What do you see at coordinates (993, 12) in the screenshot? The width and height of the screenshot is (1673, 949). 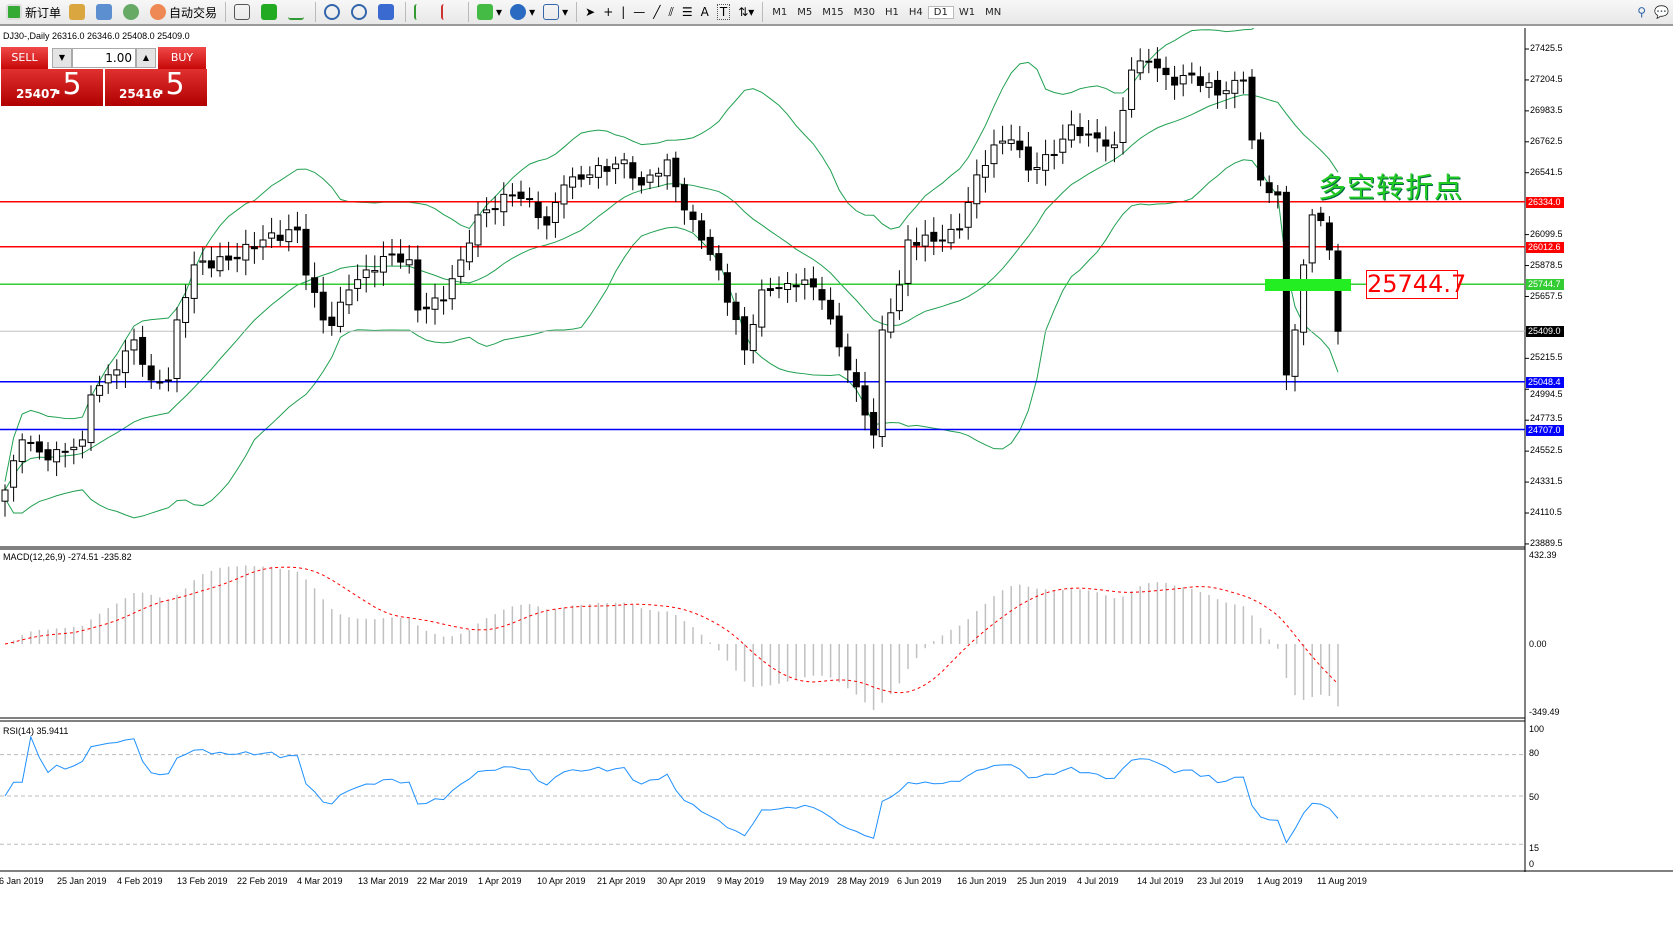 I see `timeframe-mn: MN` at bounding box center [993, 12].